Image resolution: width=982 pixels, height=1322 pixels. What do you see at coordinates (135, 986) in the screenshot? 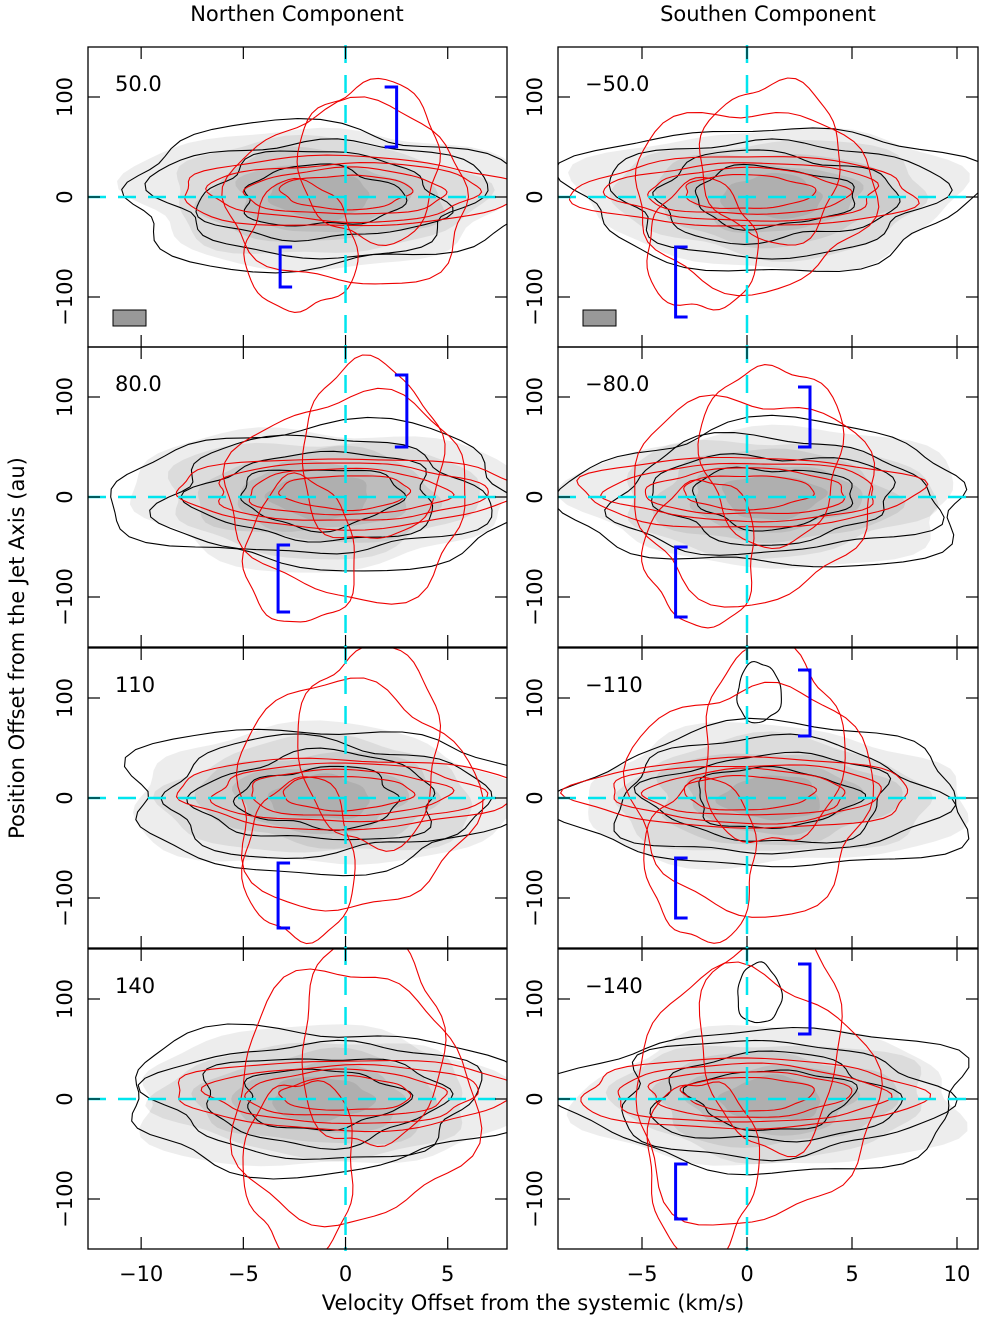
I see `panel-label: 140` at bounding box center [135, 986].